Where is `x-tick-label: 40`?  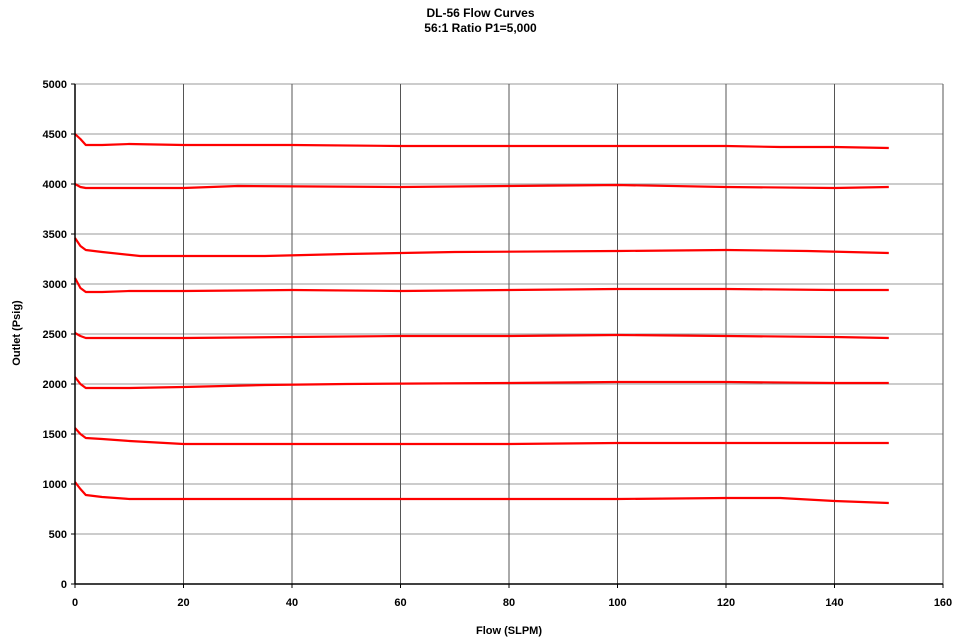 x-tick-label: 40 is located at coordinates (292, 603).